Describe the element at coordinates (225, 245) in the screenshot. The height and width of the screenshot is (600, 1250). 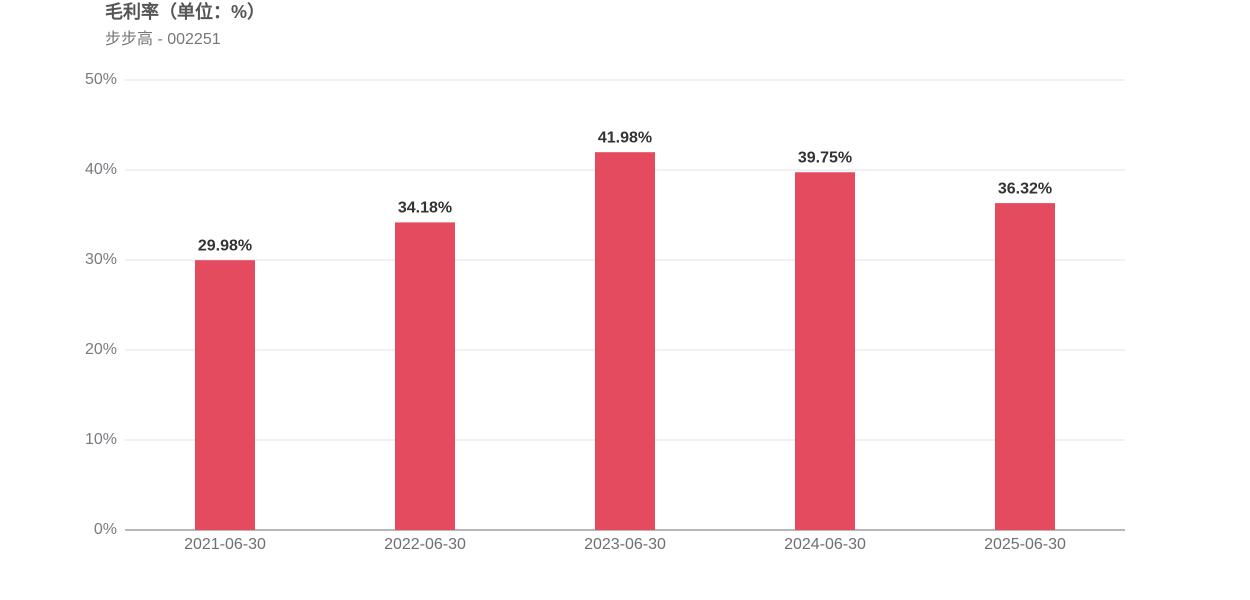
I see `value-label: 29.98%` at that location.